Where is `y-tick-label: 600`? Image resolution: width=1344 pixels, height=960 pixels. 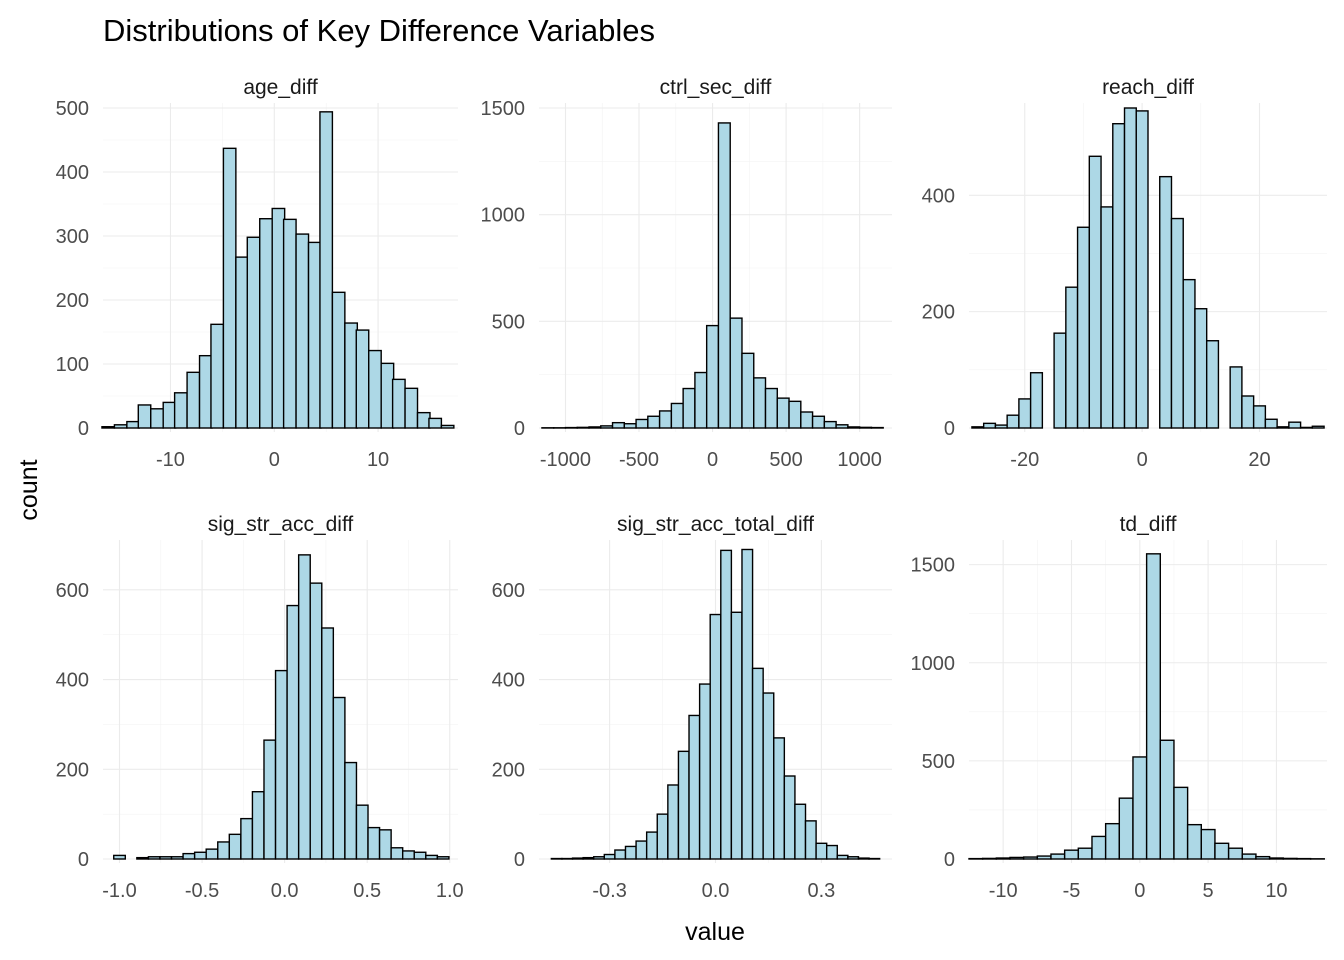 y-tick-label: 600 is located at coordinates (72, 591).